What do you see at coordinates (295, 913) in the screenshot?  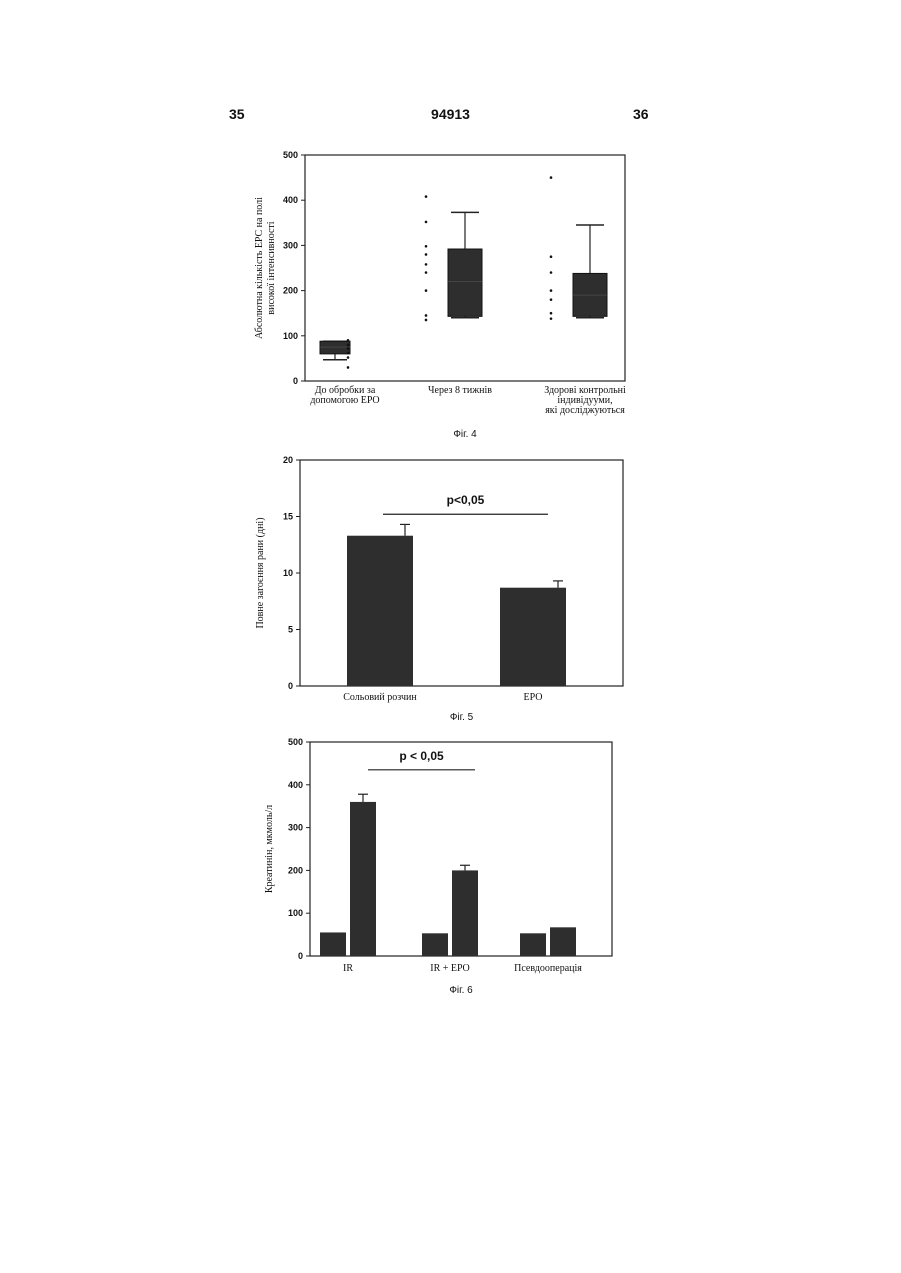 I see `fig6-ytick-label-1: 100` at bounding box center [295, 913].